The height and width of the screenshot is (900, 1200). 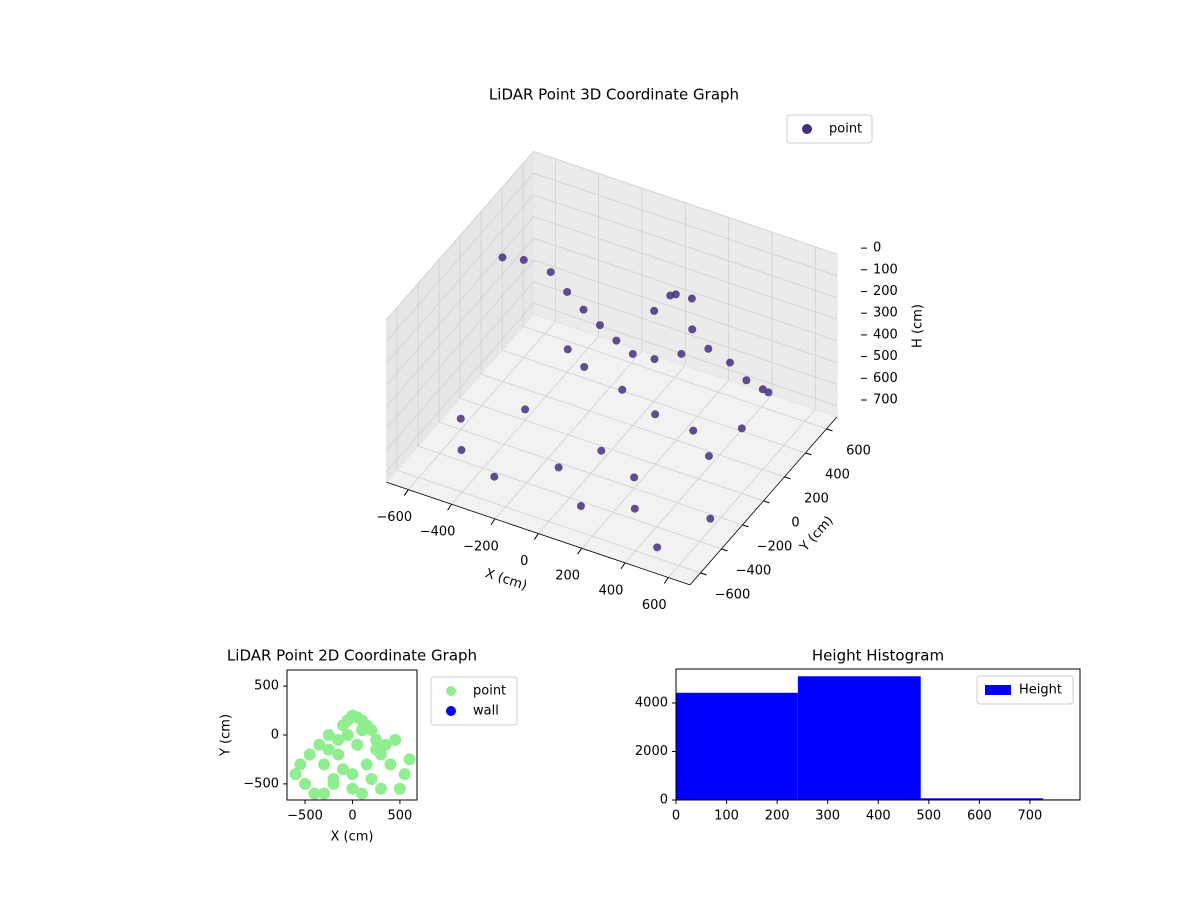 I want to click on z-axis-label: H (cm), so click(x=918, y=326).